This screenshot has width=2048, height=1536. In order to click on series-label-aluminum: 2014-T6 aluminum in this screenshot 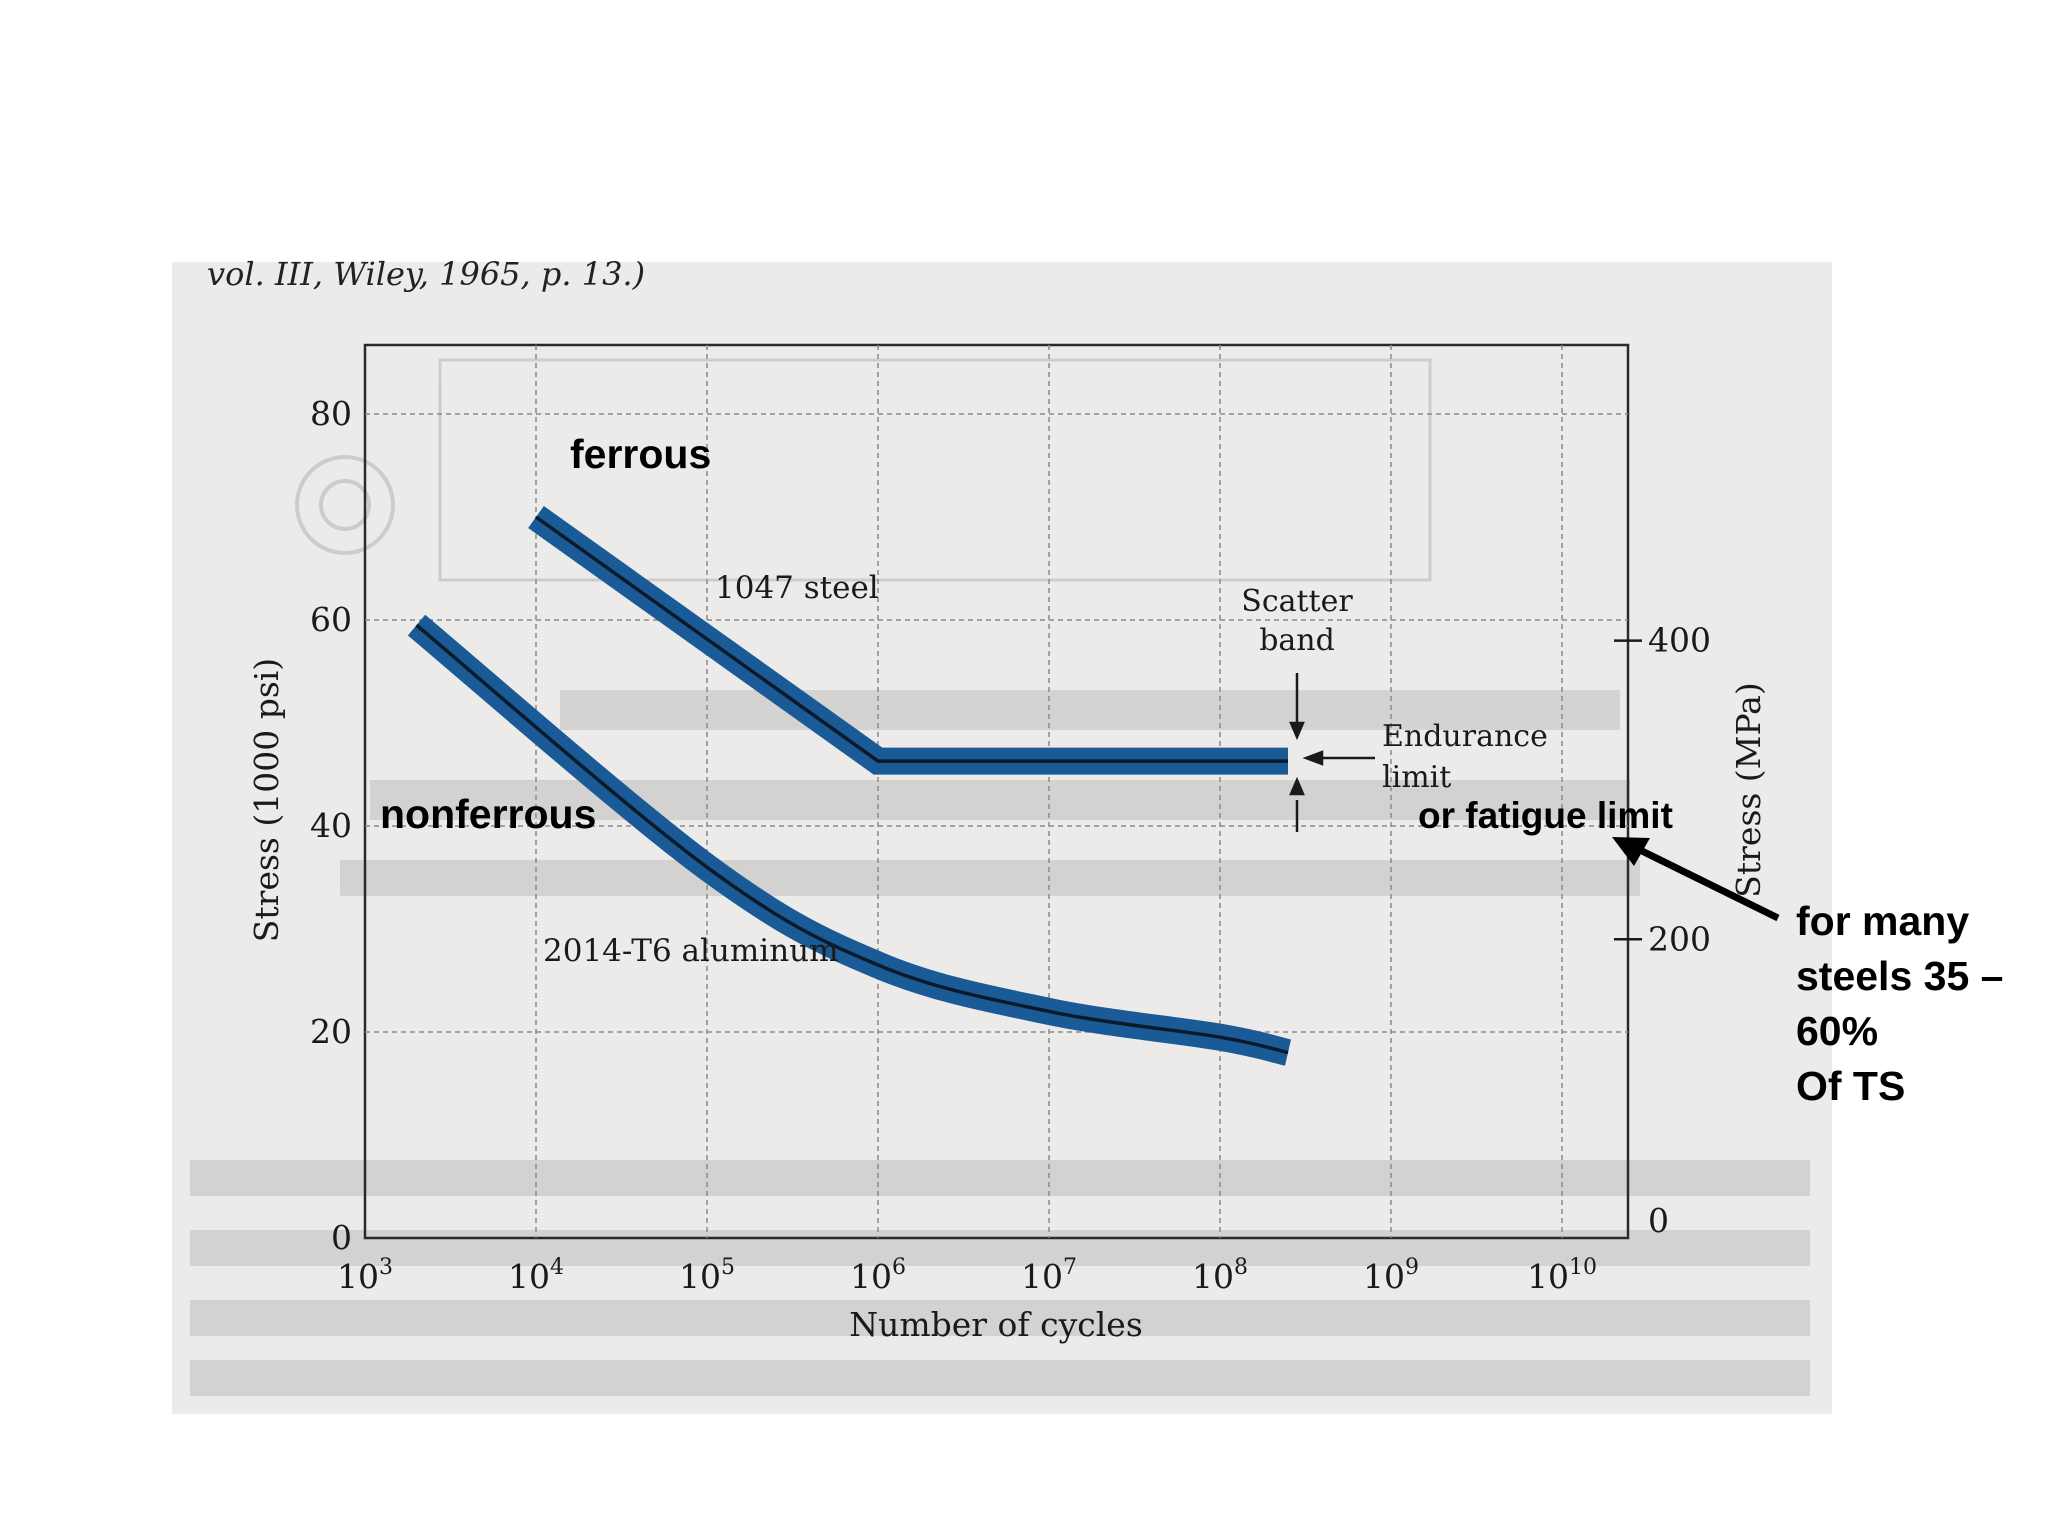, I will do `click(691, 951)`.